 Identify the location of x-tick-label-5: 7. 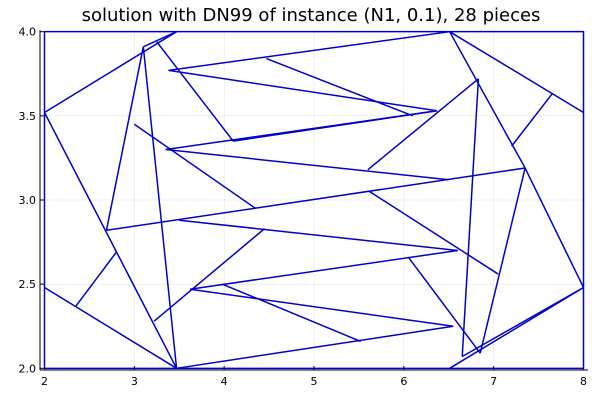
(493, 381).